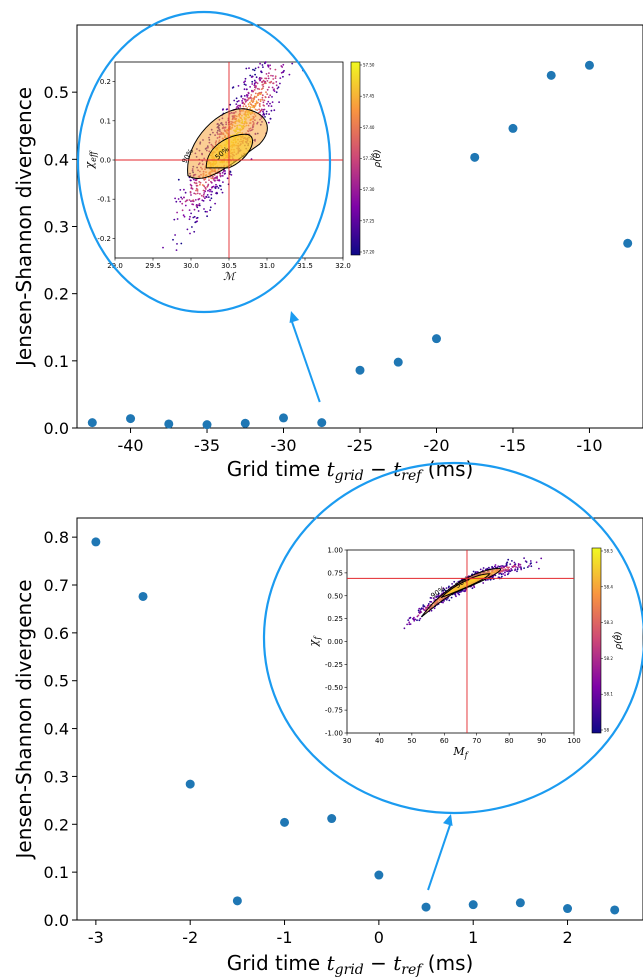 Image resolution: width=643 pixels, height=977 pixels. Describe the element at coordinates (379, 937) in the screenshot. I see `x-tick-label: 0` at that location.